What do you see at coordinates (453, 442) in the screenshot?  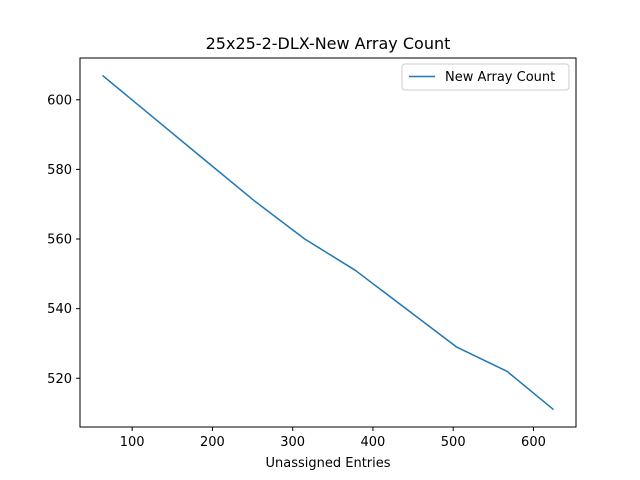 I see `x-tick-label: 500` at bounding box center [453, 442].